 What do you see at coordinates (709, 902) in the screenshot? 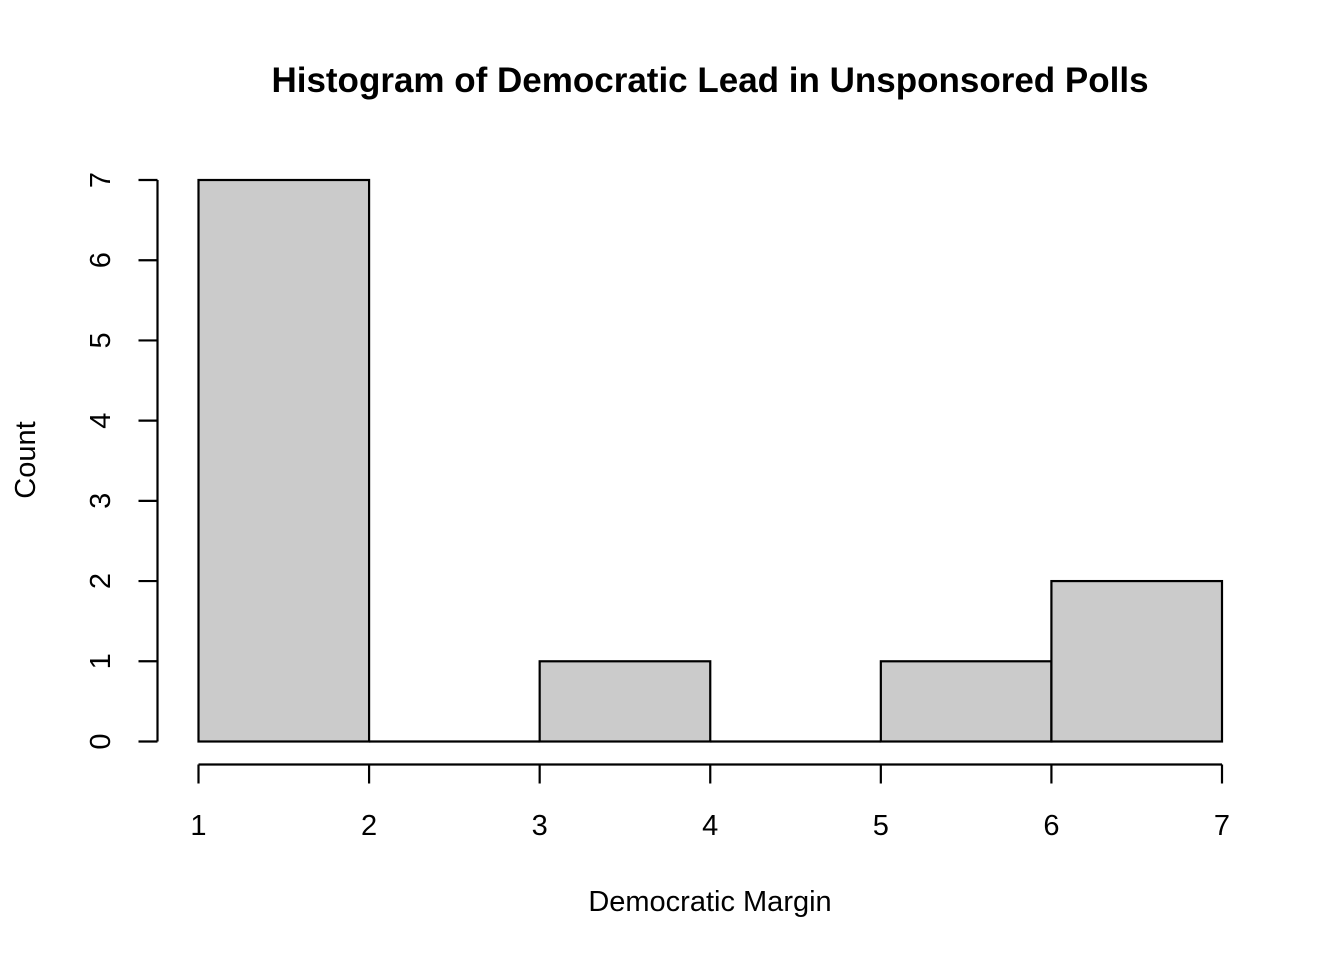
I see `x-axis-label: Democratic Margin` at bounding box center [709, 902].